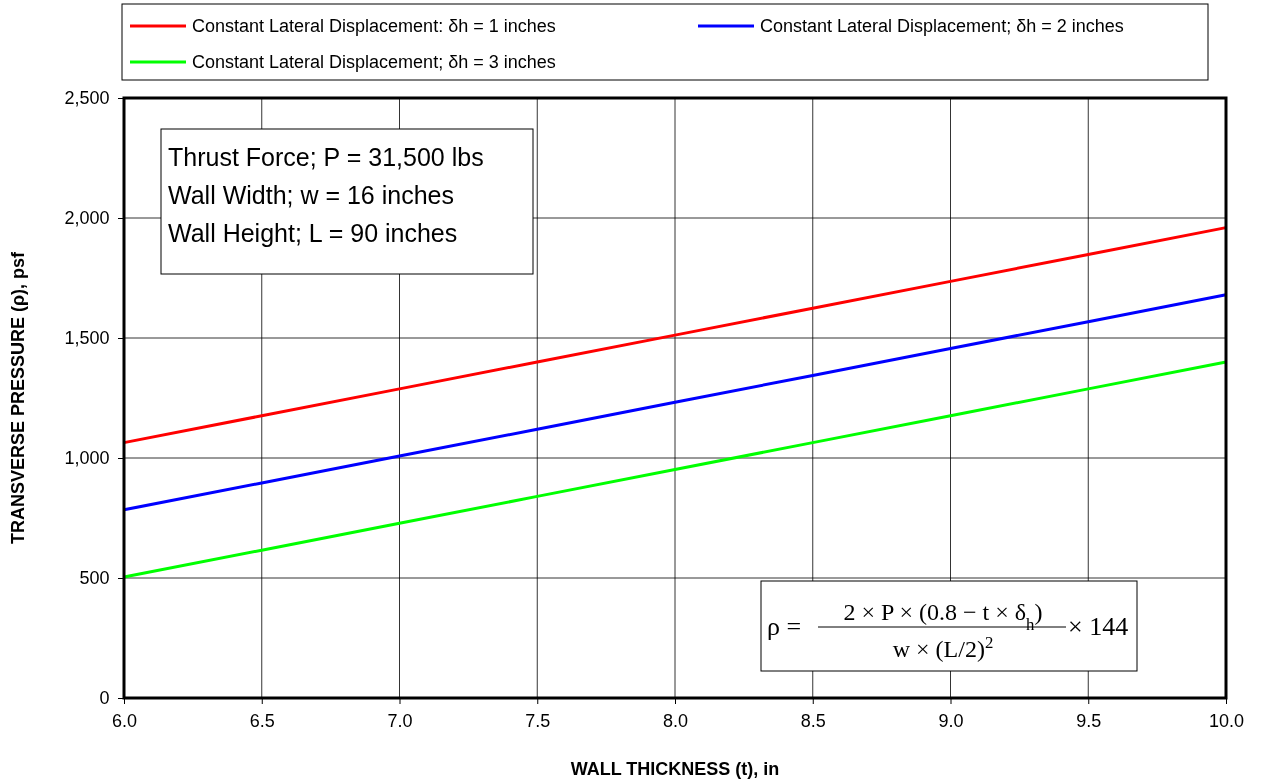  I want to click on y-axis-title: TRANSVERSE PRESSURE (ρ), psf, so click(18, 397).